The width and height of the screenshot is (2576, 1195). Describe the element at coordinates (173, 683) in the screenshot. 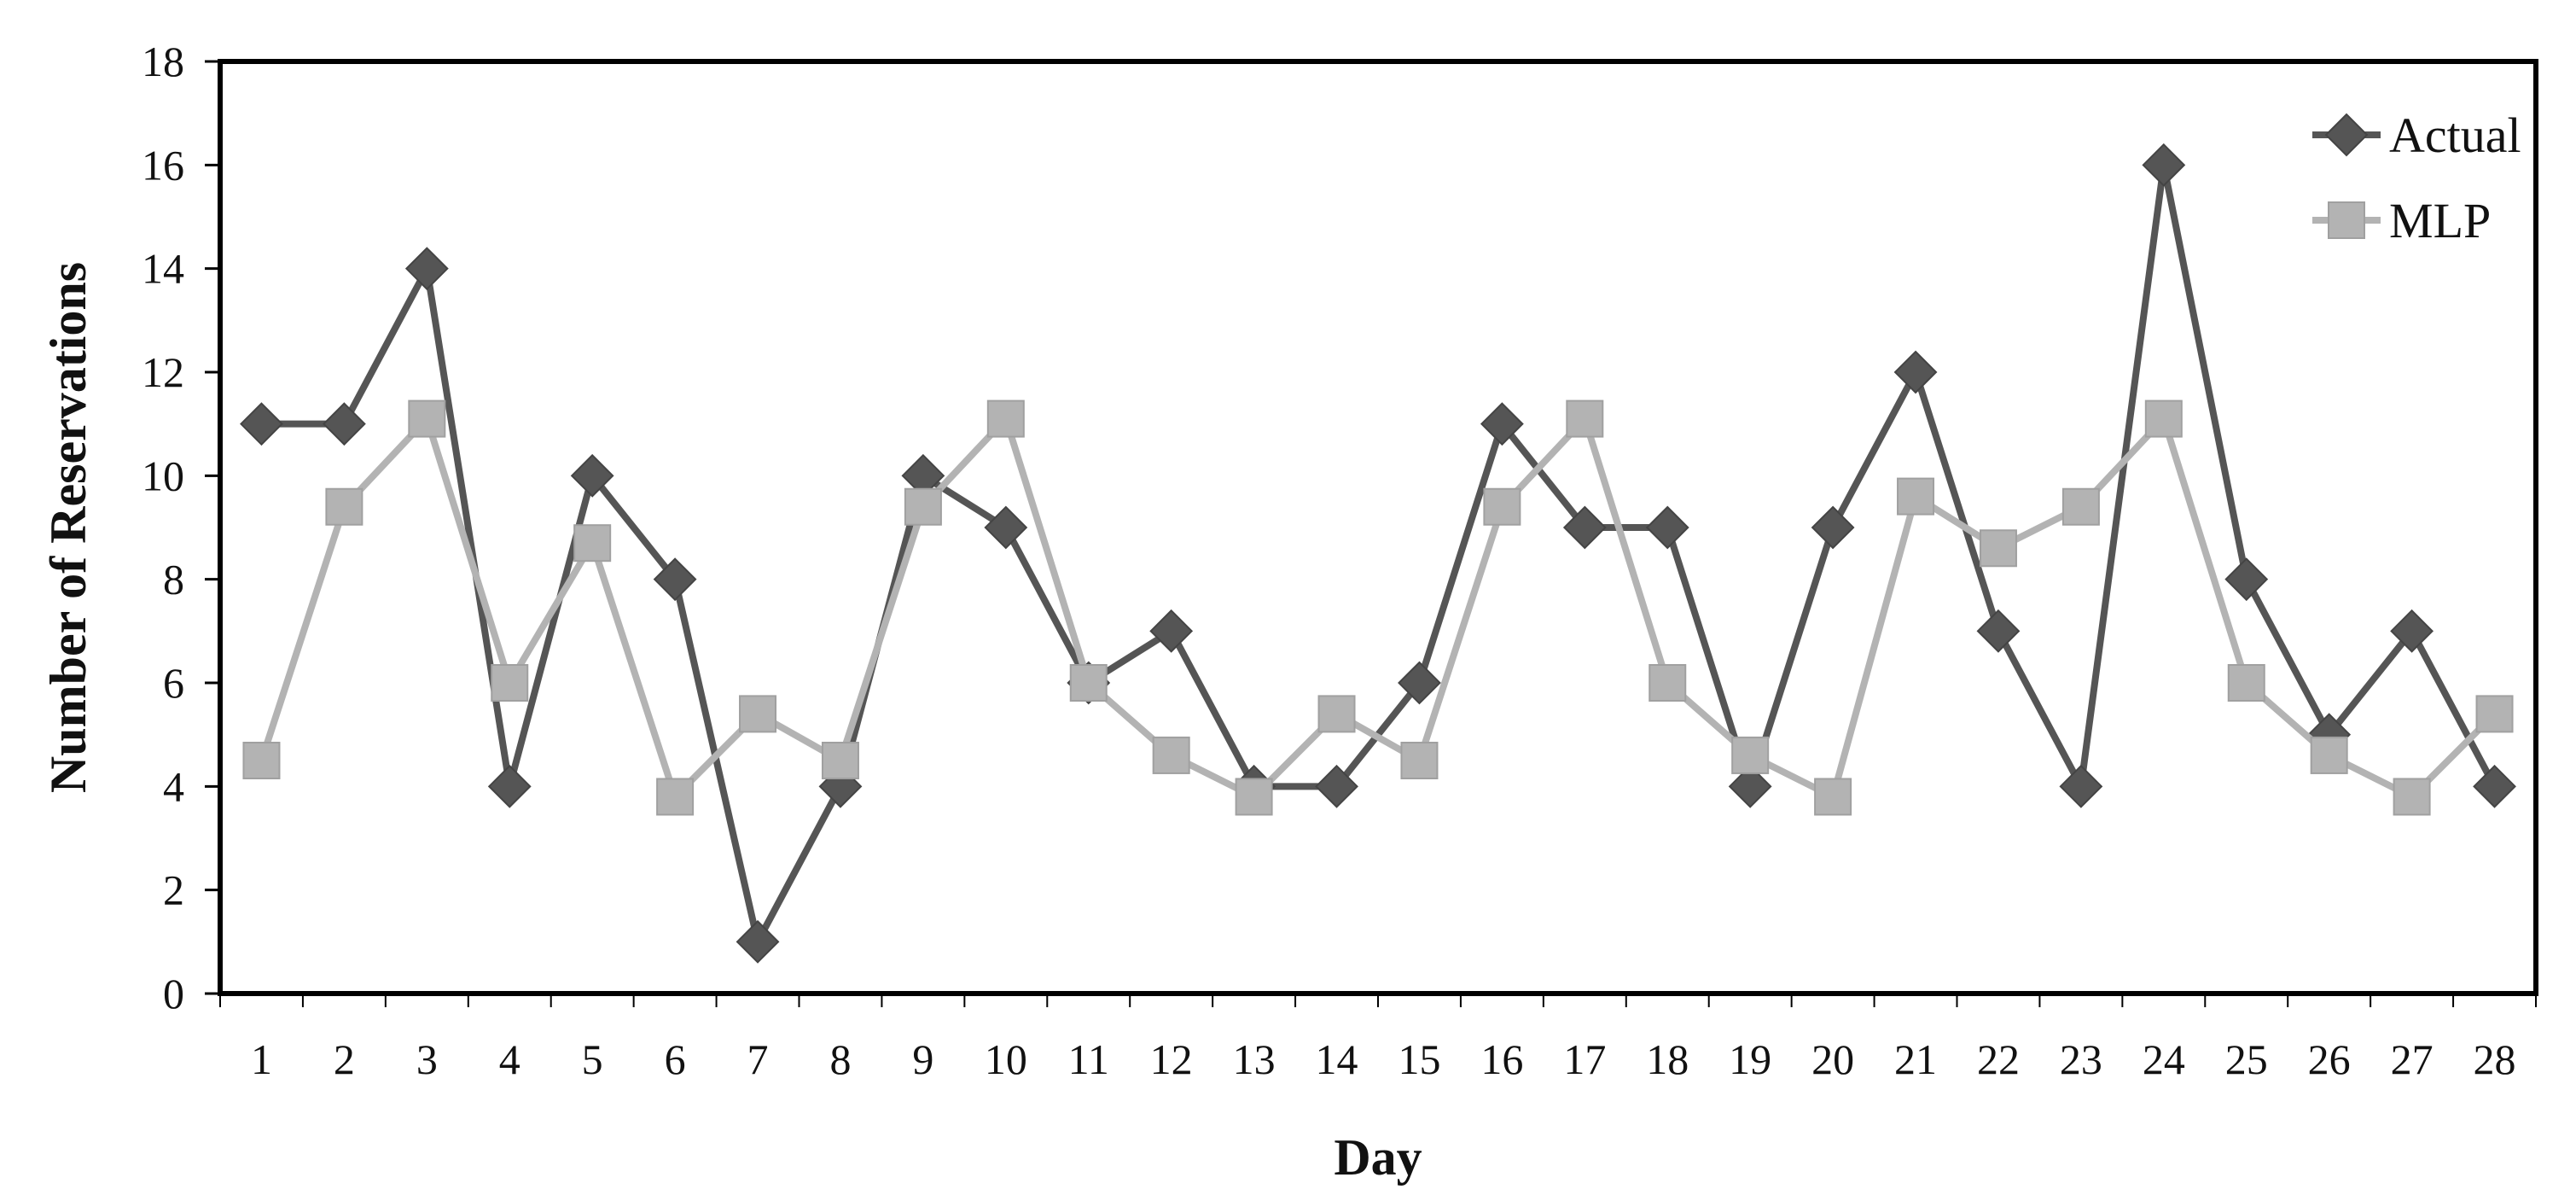

I see `y-tick-label: 6` at that location.